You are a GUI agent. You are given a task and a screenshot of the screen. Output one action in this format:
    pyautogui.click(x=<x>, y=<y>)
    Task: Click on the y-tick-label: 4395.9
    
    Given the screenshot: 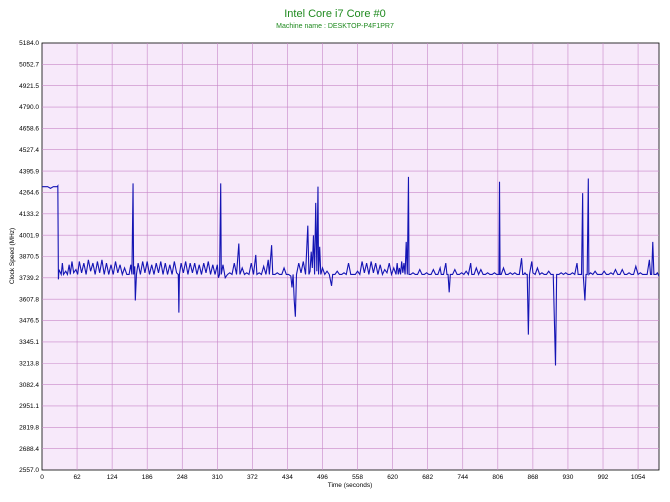 What is the action you would take?
    pyautogui.click(x=29, y=171)
    